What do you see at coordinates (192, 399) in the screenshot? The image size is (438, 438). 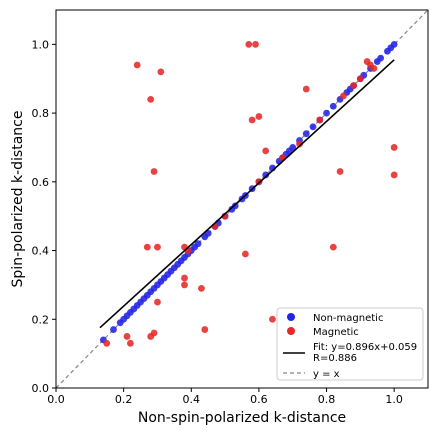 I see `x-tick-label: 0.4` at bounding box center [192, 399].